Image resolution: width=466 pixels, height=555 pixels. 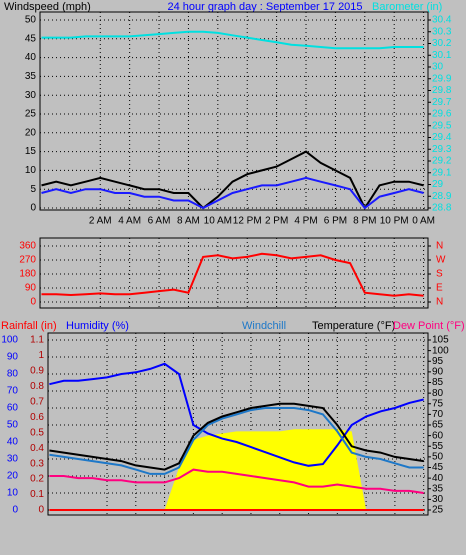 I want to click on y2-tick-label: 29.9, so click(x=442, y=78).